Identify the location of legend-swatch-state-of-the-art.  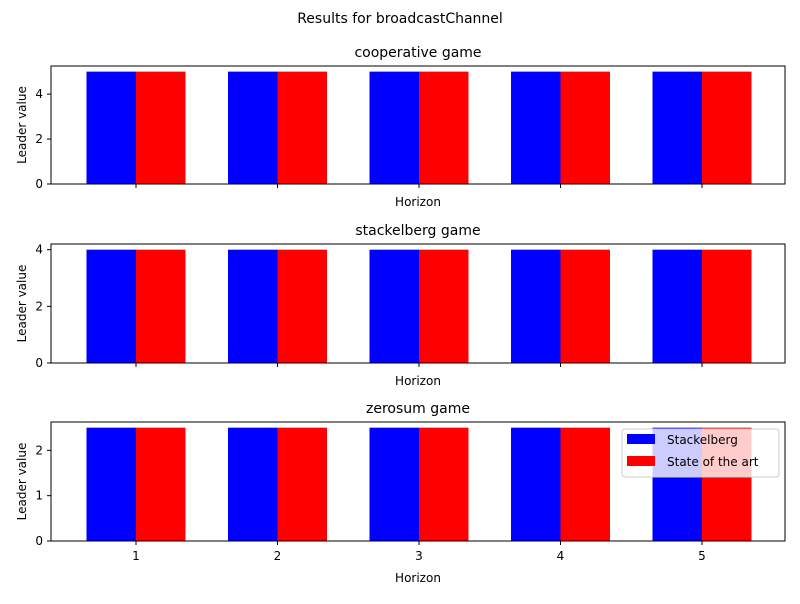
(641, 461).